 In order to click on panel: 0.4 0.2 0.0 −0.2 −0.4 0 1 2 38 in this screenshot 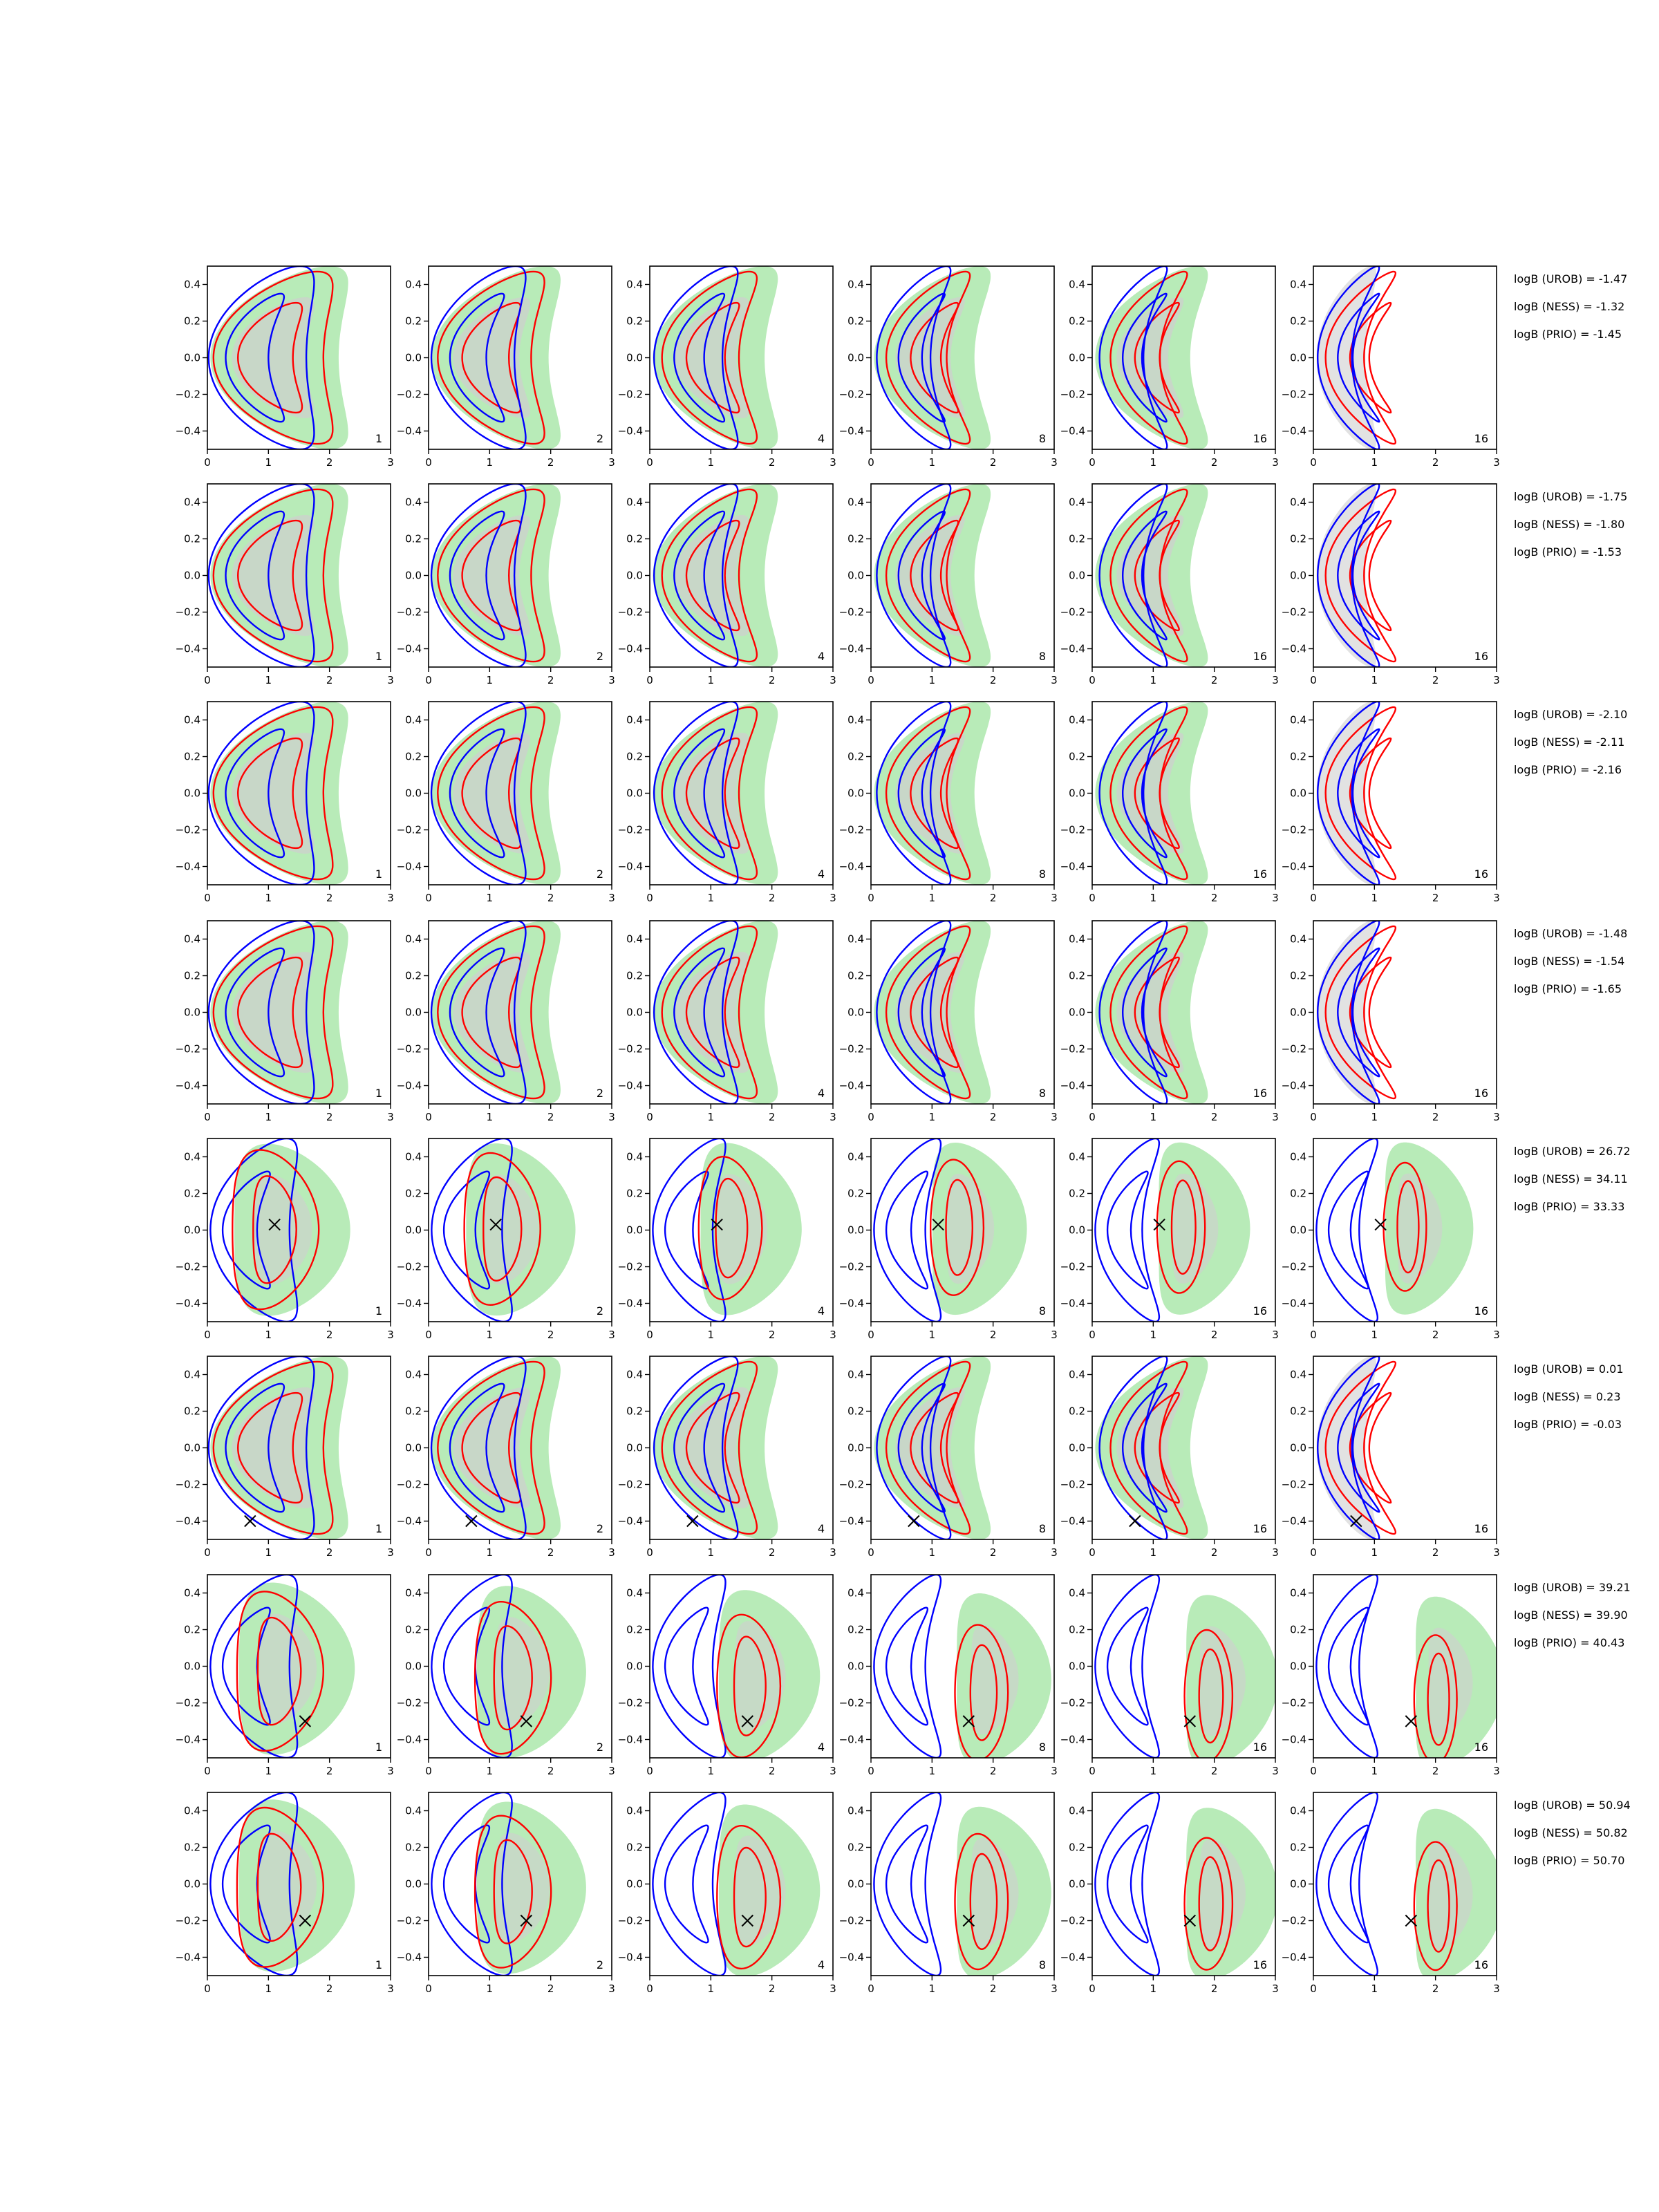, I will do `click(948, 1021)`.